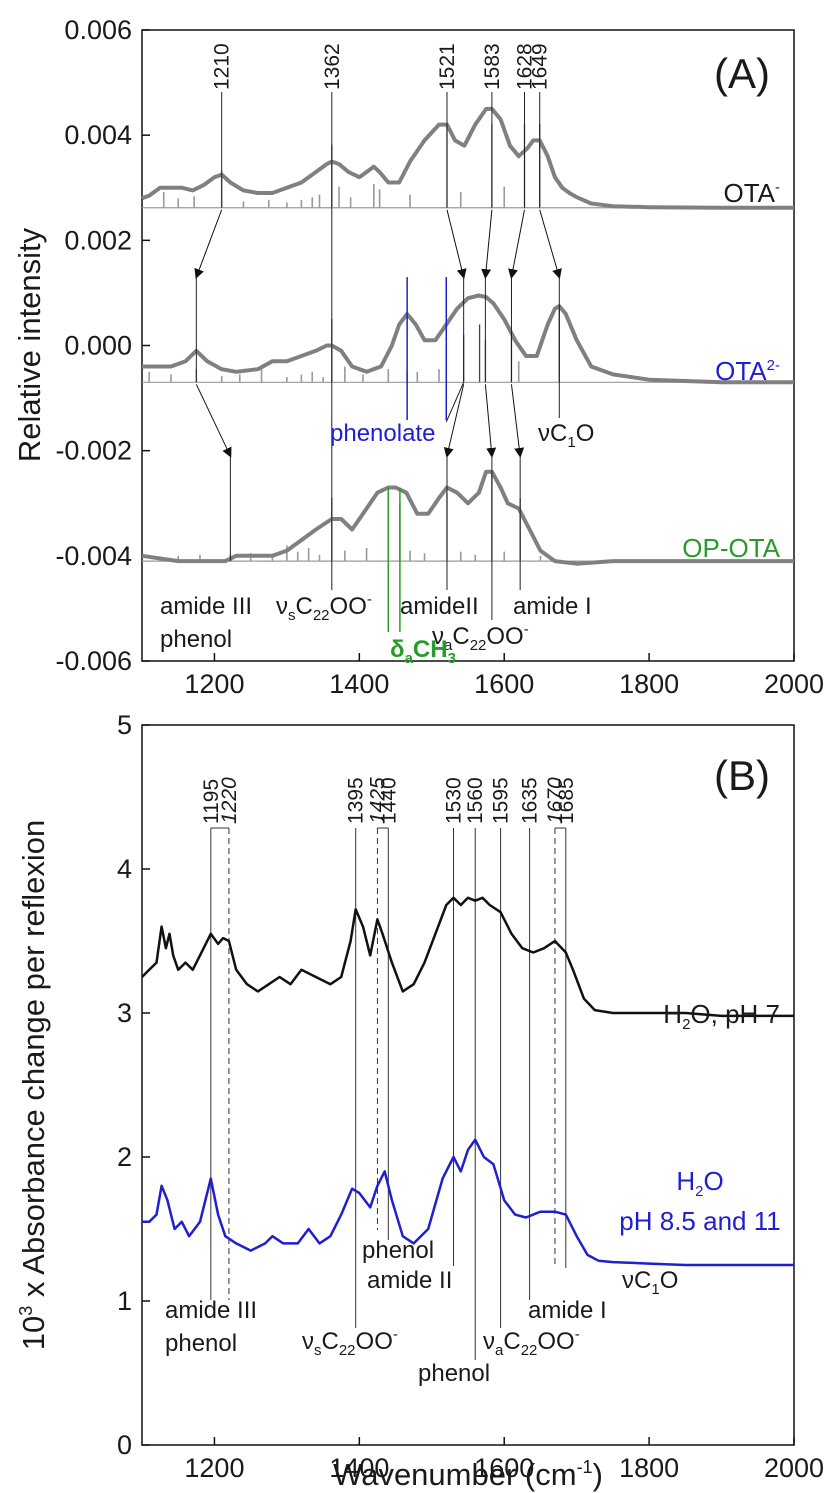 The width and height of the screenshot is (832, 1493). What do you see at coordinates (388, 800) in the screenshot?
I see `b-peak-label: 1440` at bounding box center [388, 800].